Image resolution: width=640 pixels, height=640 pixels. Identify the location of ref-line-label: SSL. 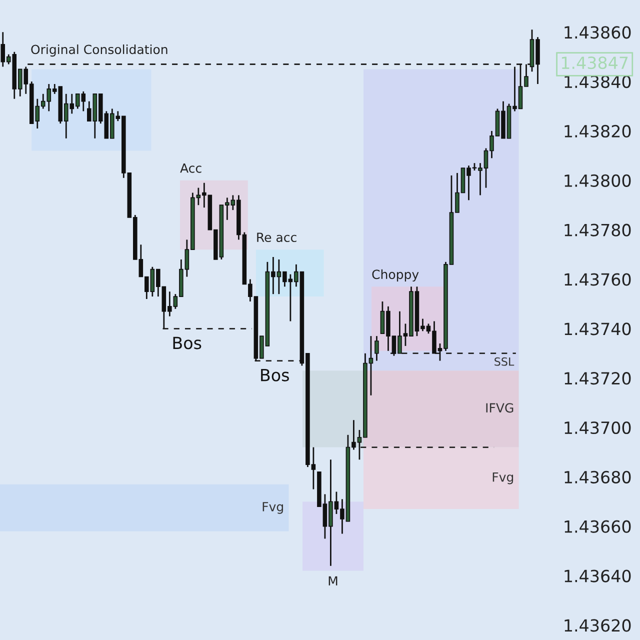
(504, 361).